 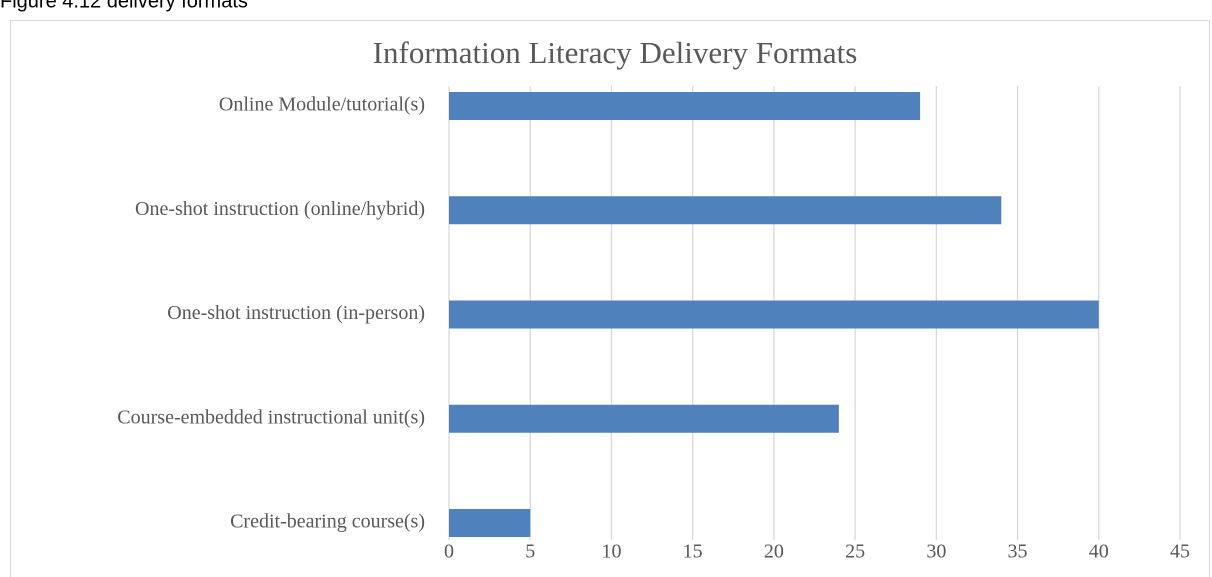 I want to click on x-tick-label: 10, so click(x=611, y=552).